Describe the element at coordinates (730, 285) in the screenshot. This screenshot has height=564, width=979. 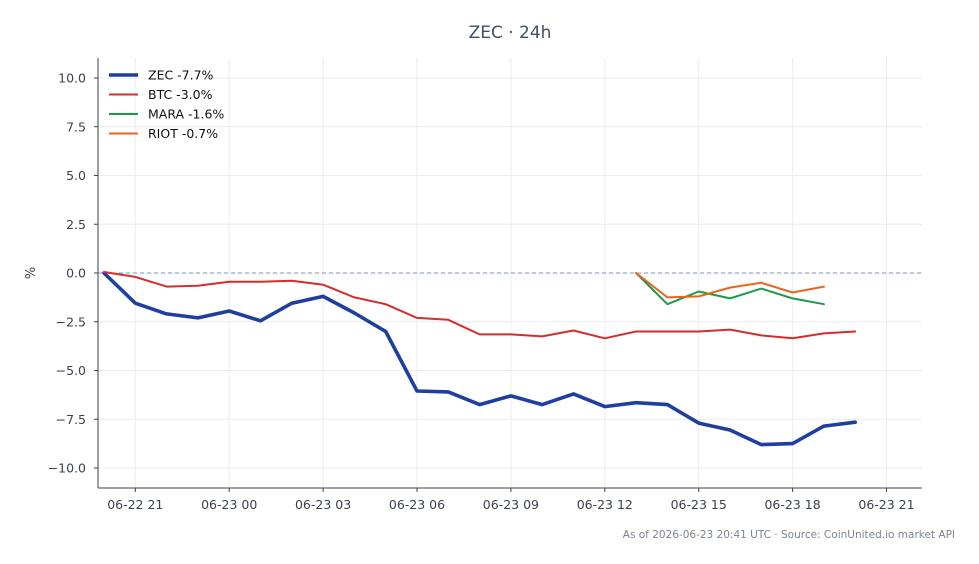
I see `series-line-riot` at that location.